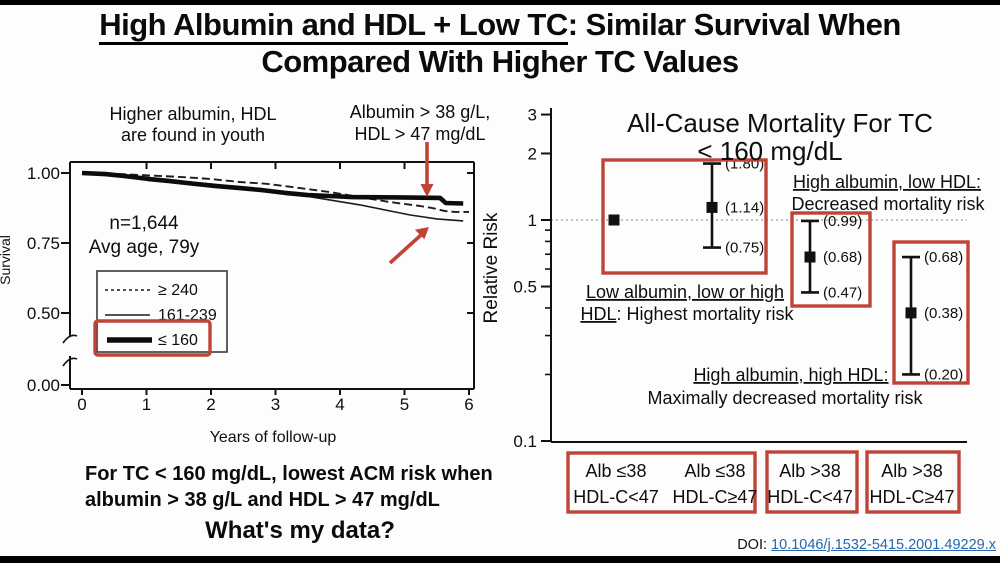 This screenshot has height=563, width=1000. Describe the element at coordinates (289, 474) in the screenshot. I see `conclusion-line-1: For TC < 160 mg/dL, lowest ACM risk when` at that location.